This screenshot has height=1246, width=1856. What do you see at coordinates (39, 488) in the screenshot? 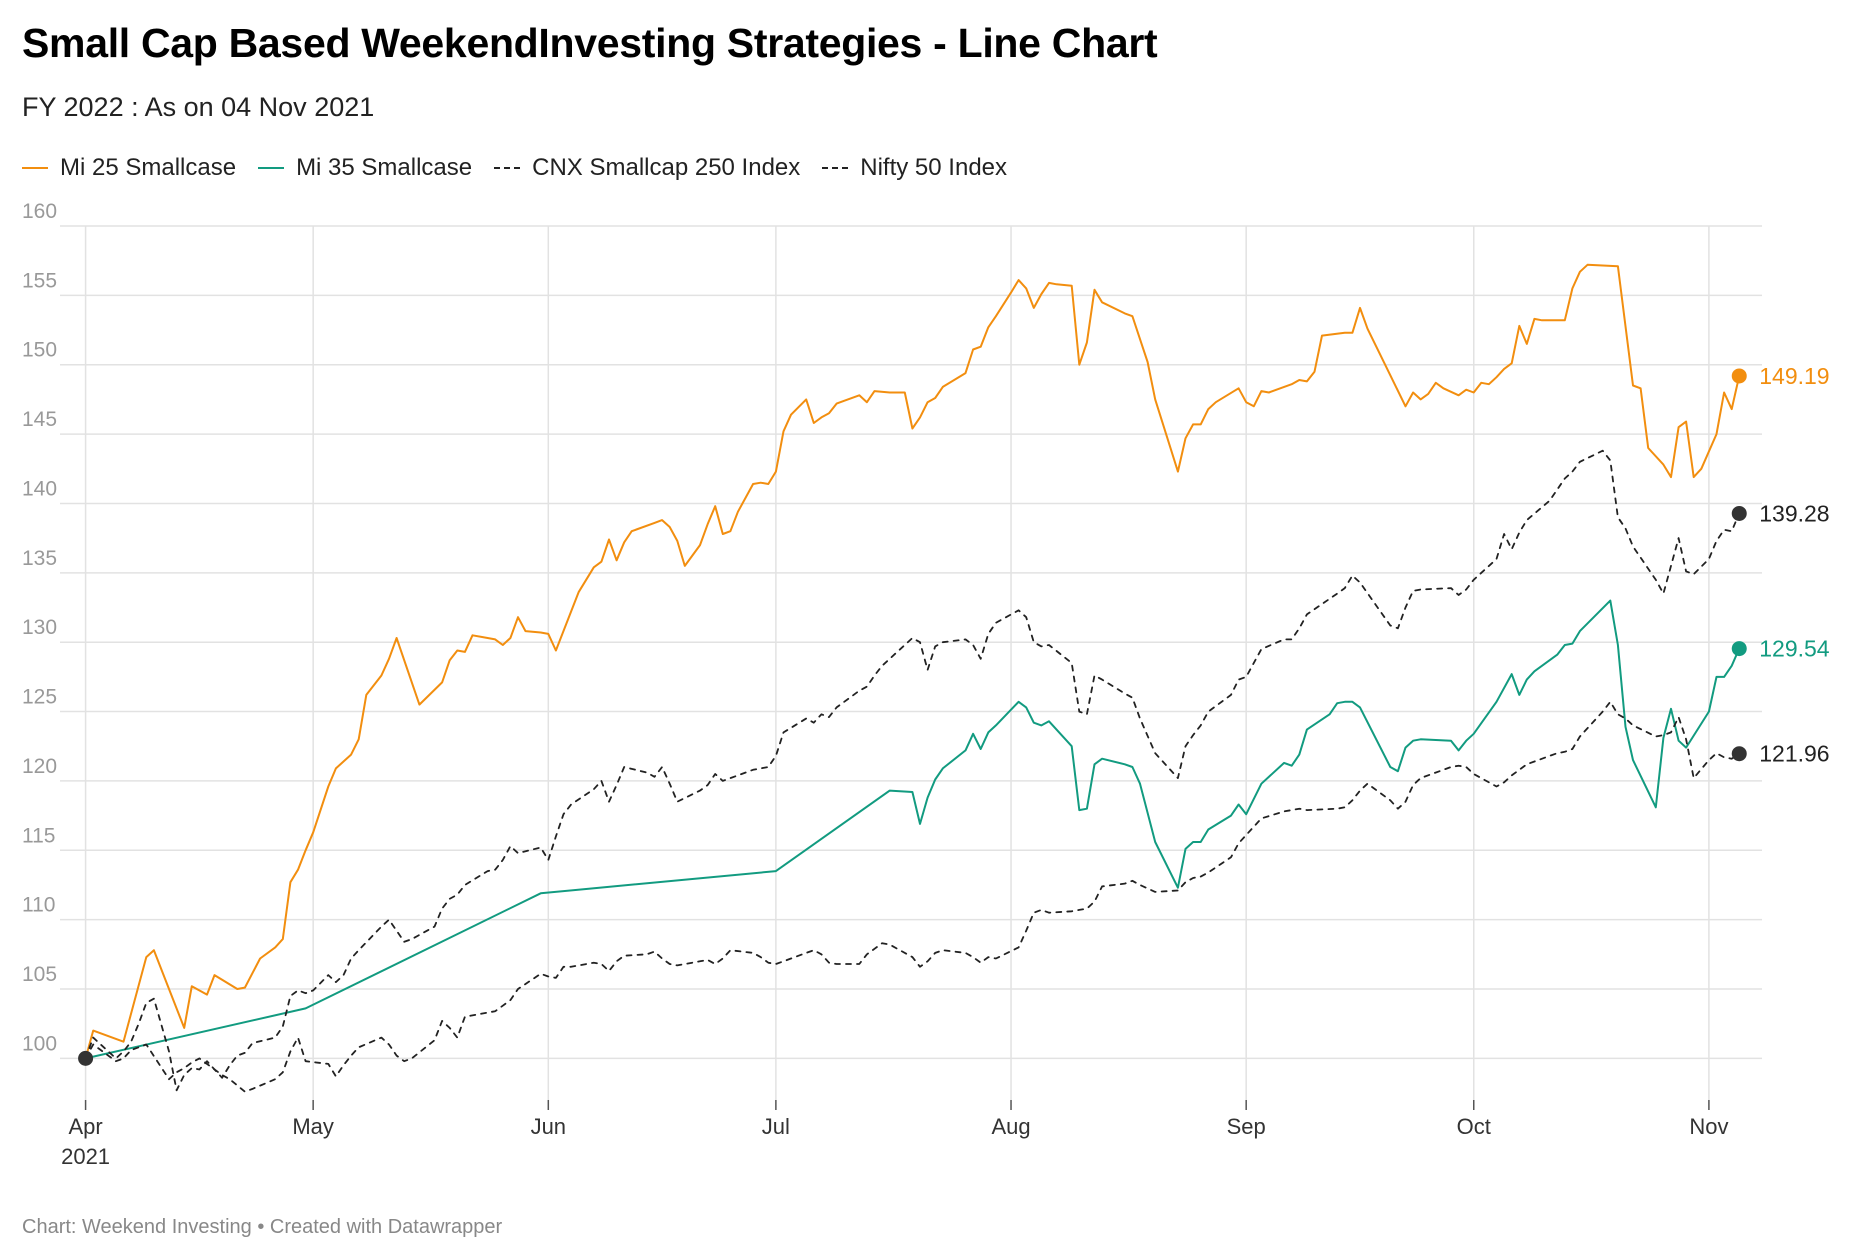
I see `y-tick-label: 140` at bounding box center [39, 488].